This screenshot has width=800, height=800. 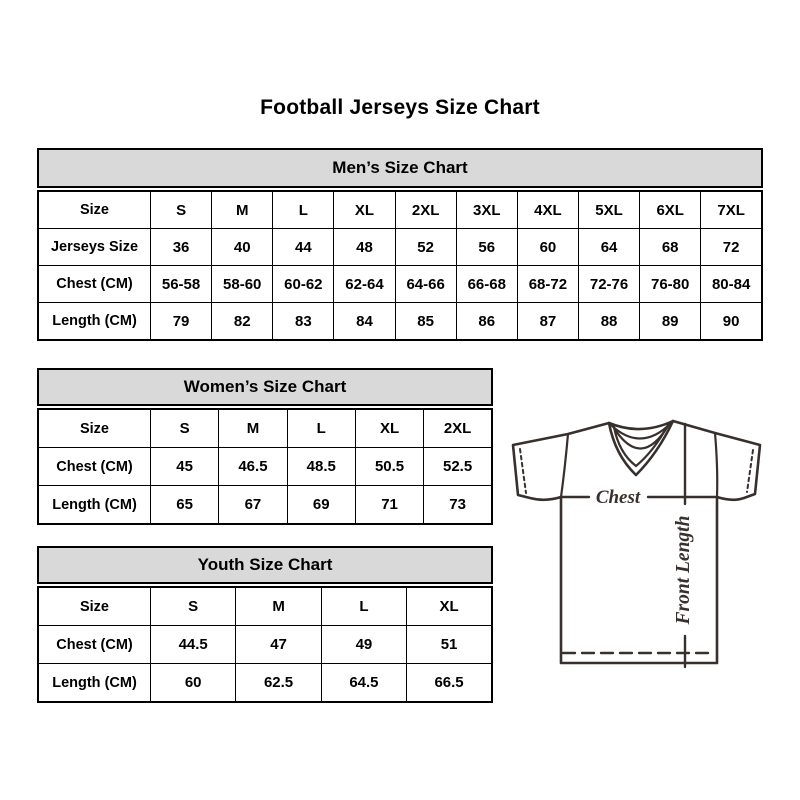 I want to click on right-armhole-seam, so click(x=716, y=465).